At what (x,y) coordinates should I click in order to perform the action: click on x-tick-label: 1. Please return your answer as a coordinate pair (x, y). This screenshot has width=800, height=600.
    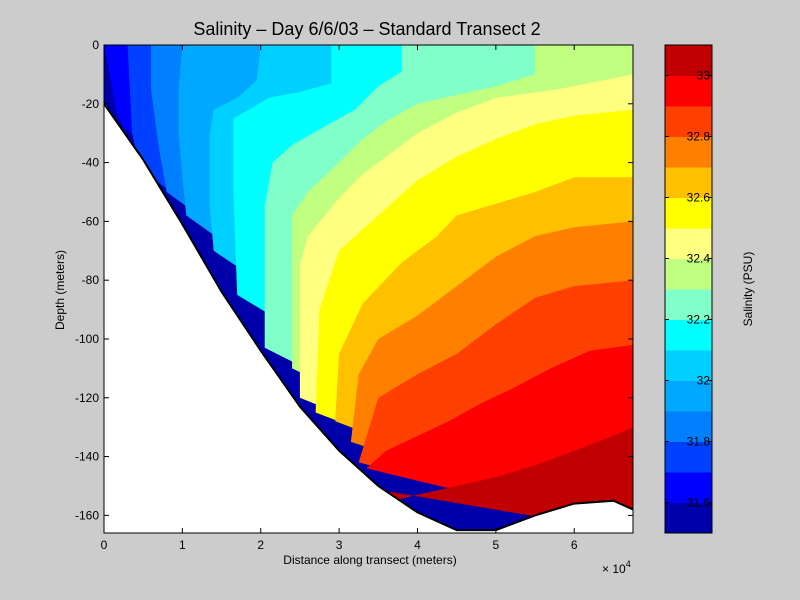
    Looking at the image, I should click on (182, 545).